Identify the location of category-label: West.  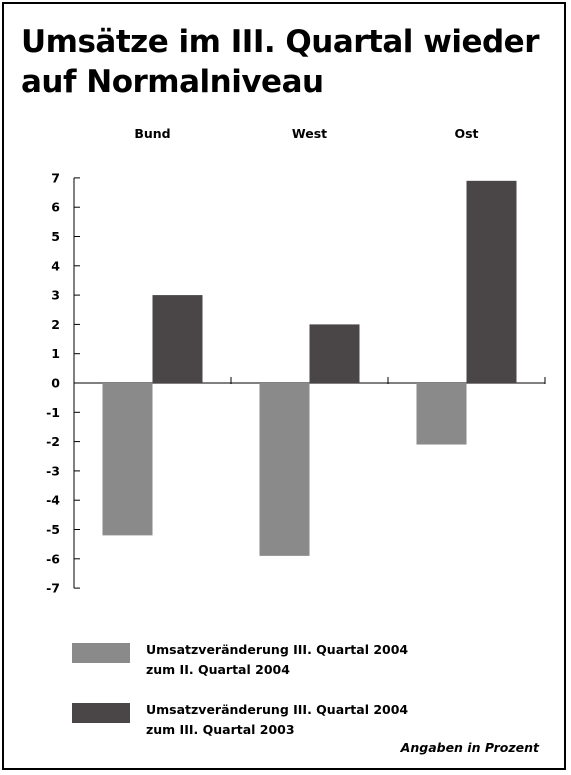
(309, 133).